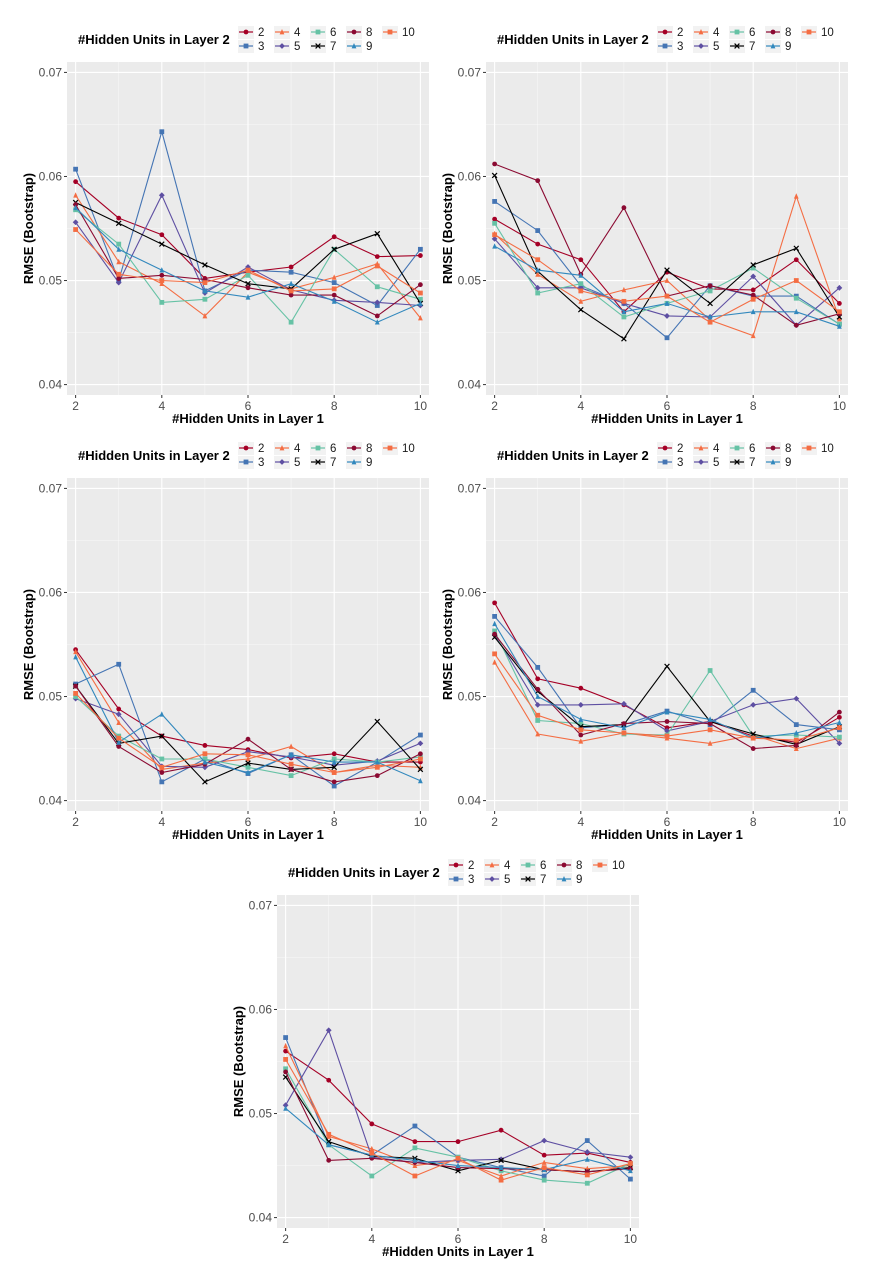 The width and height of the screenshot is (892, 1271). What do you see at coordinates (840, 406) in the screenshot?
I see `x-tick-label: 10` at bounding box center [840, 406].